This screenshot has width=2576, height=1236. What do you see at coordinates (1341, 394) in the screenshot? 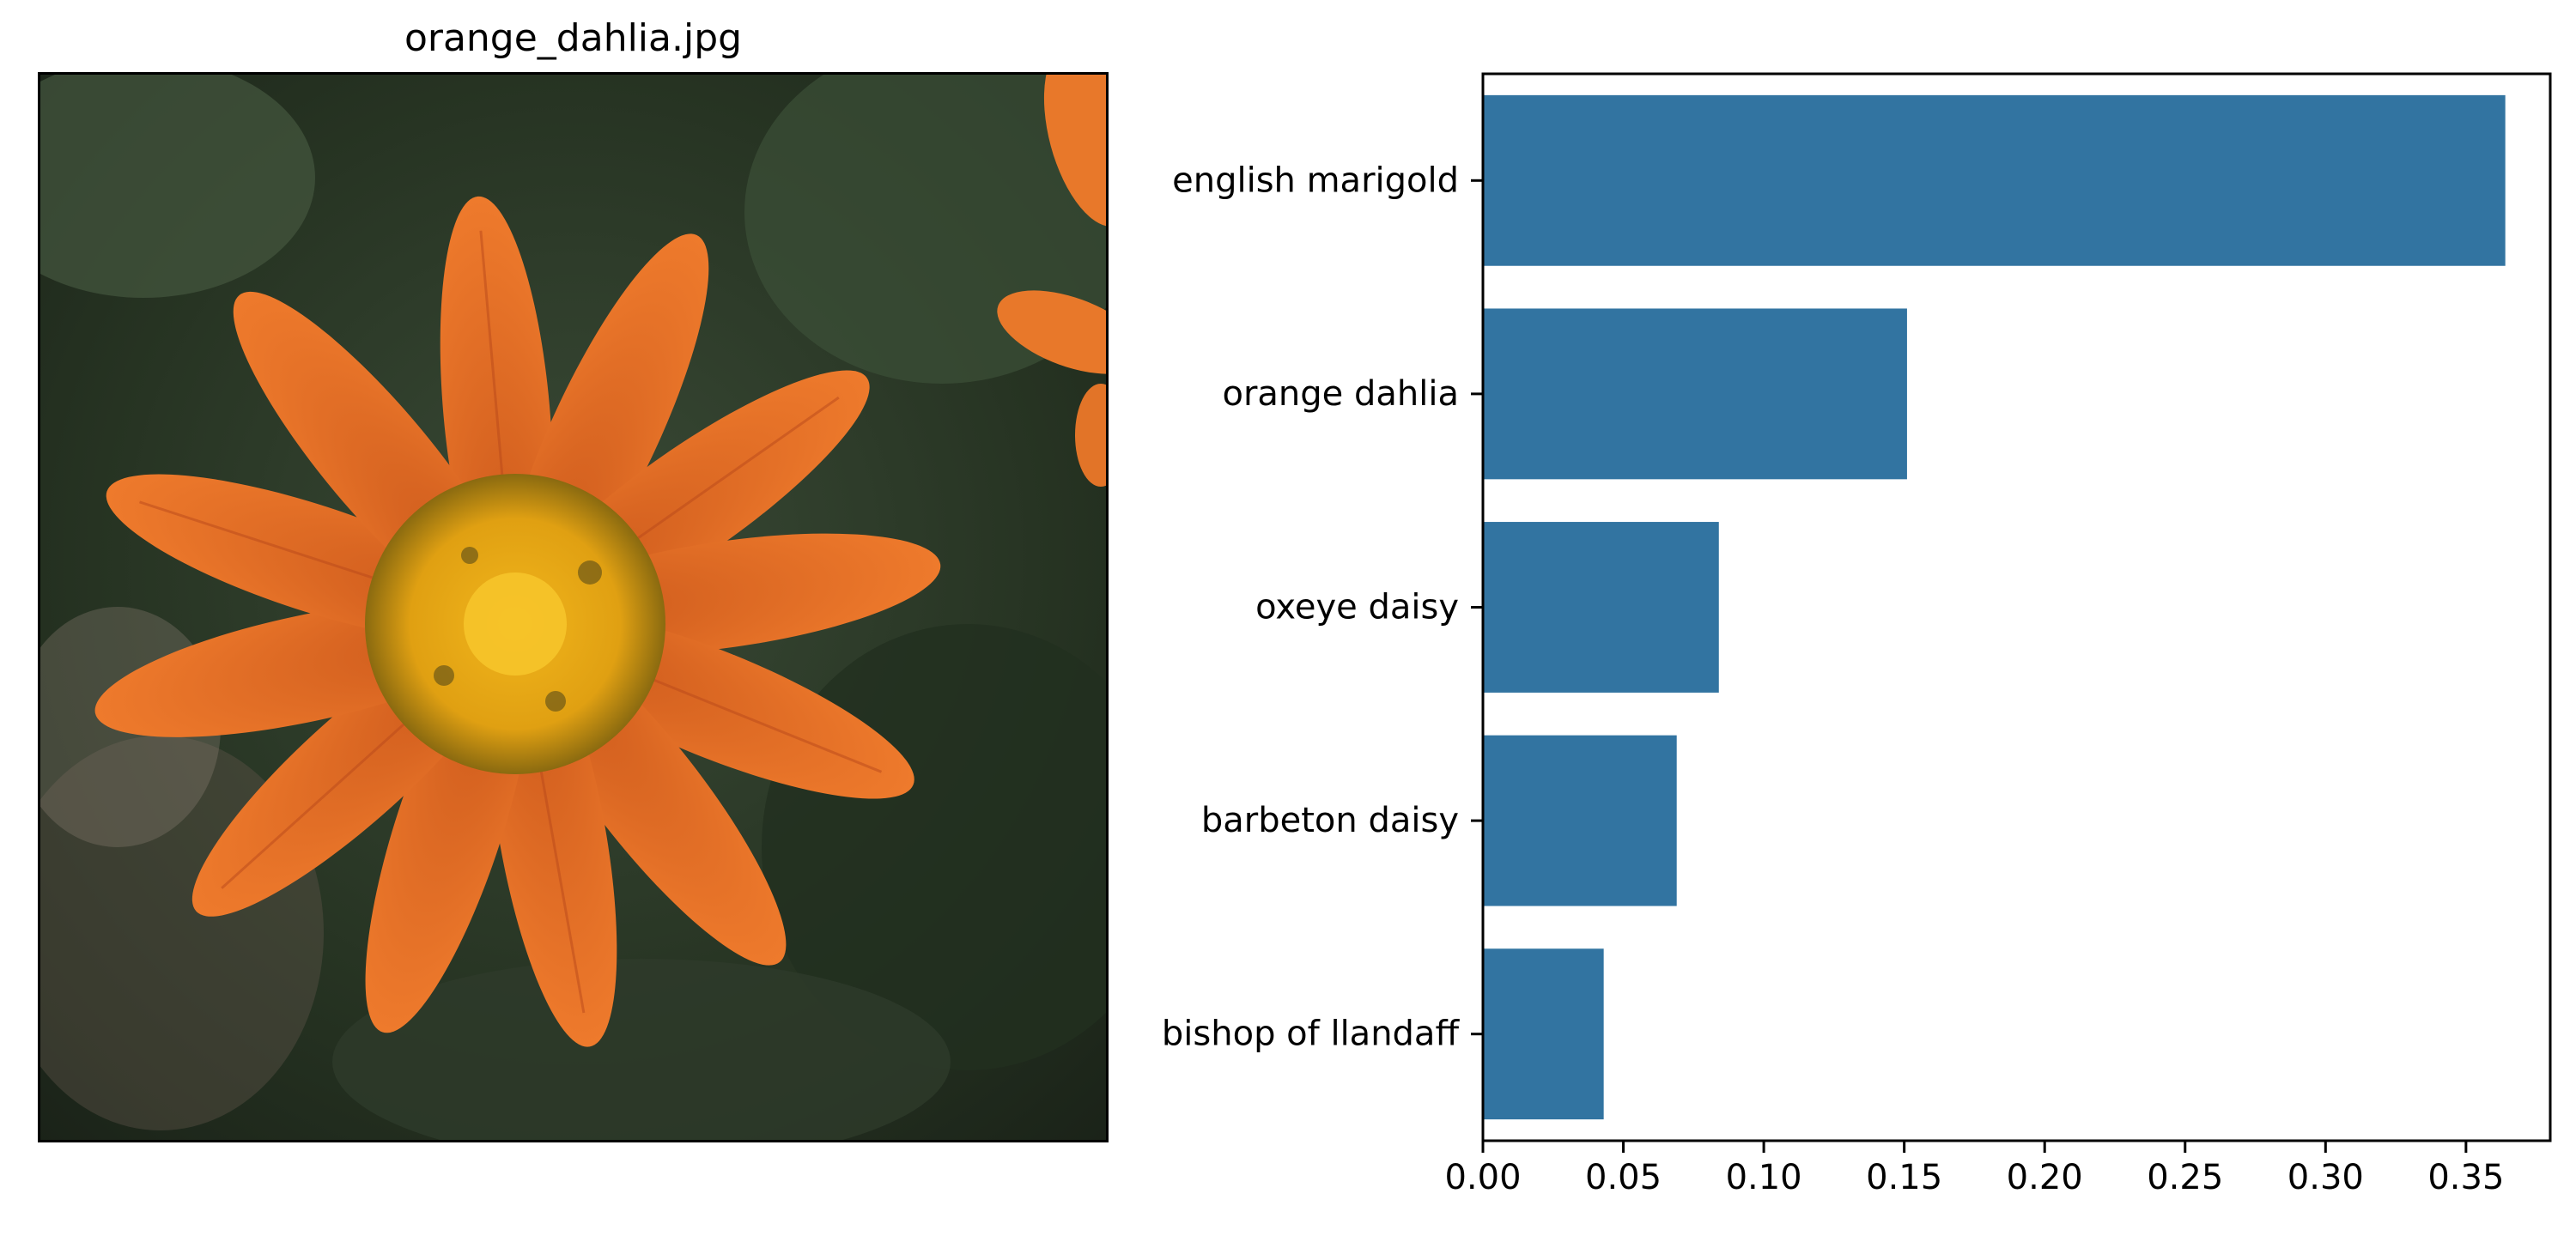
I see `y-tick-label: orange dahlia` at bounding box center [1341, 394].